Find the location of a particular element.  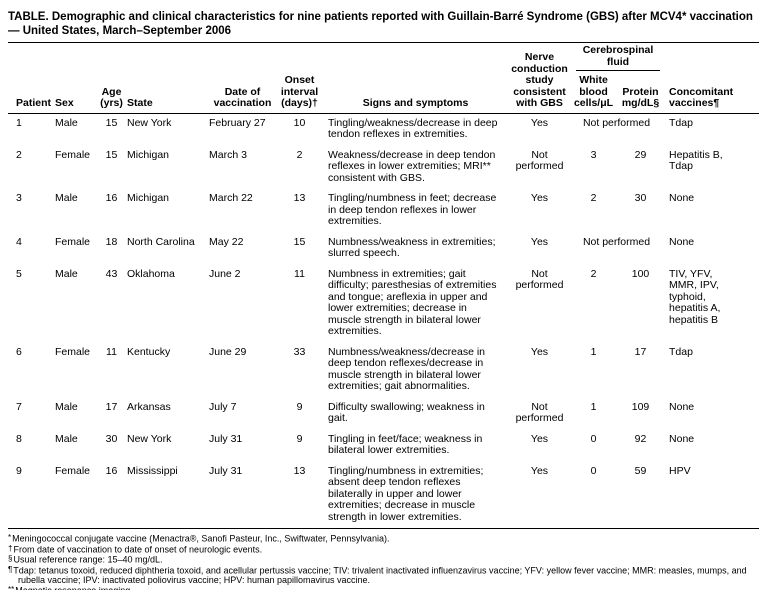

col-header-wbc: White blood cells/μL is located at coordinates (593, 91).